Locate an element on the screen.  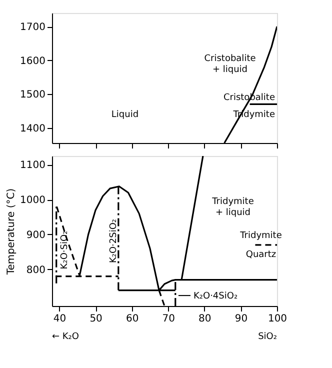
x-tick-label: 60 is located at coordinates (132, 319).